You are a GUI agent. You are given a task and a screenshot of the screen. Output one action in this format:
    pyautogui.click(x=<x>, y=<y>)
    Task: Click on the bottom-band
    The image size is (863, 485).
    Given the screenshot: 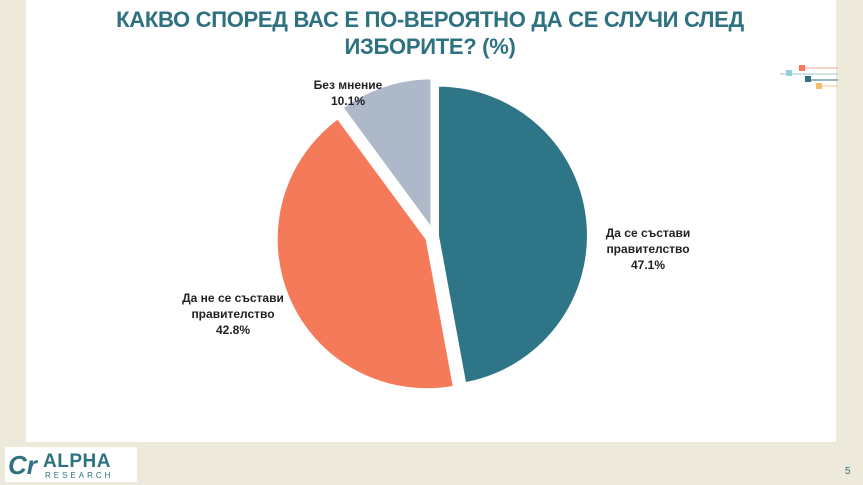 What is the action you would take?
    pyautogui.click(x=431, y=463)
    